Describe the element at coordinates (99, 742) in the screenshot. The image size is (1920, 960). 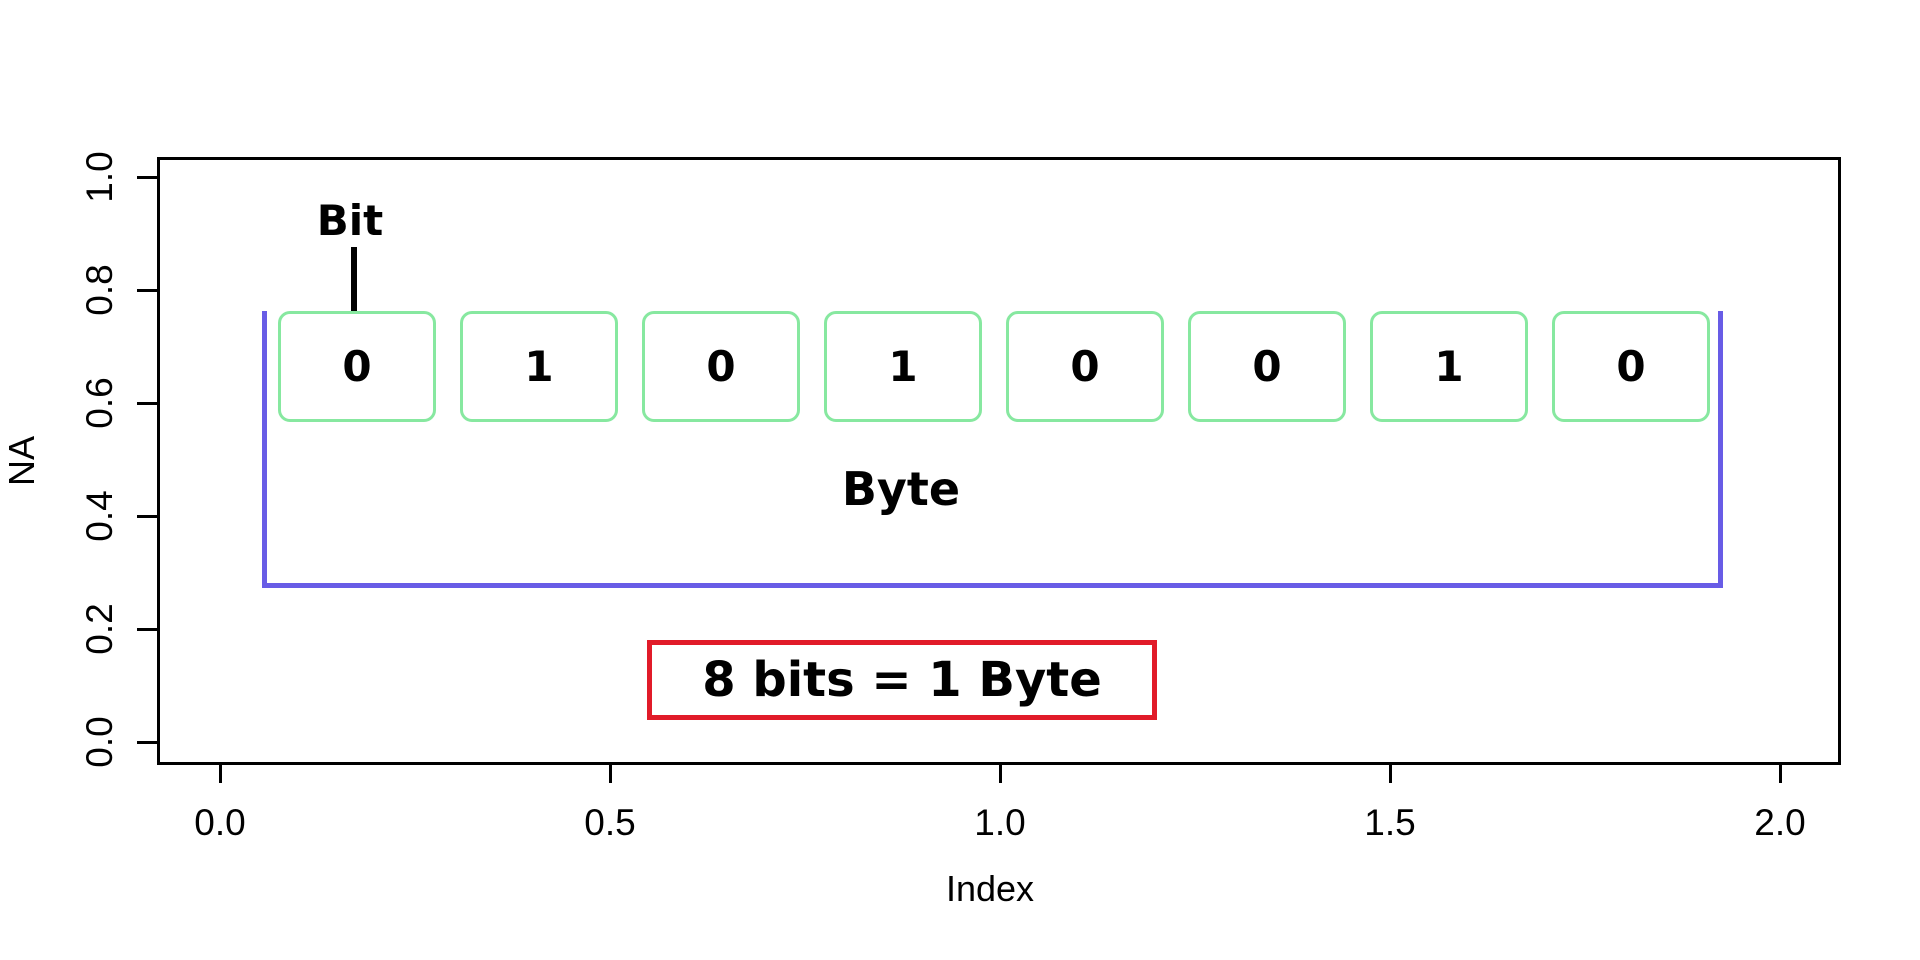
I see `y-tick-label: 0.0` at that location.